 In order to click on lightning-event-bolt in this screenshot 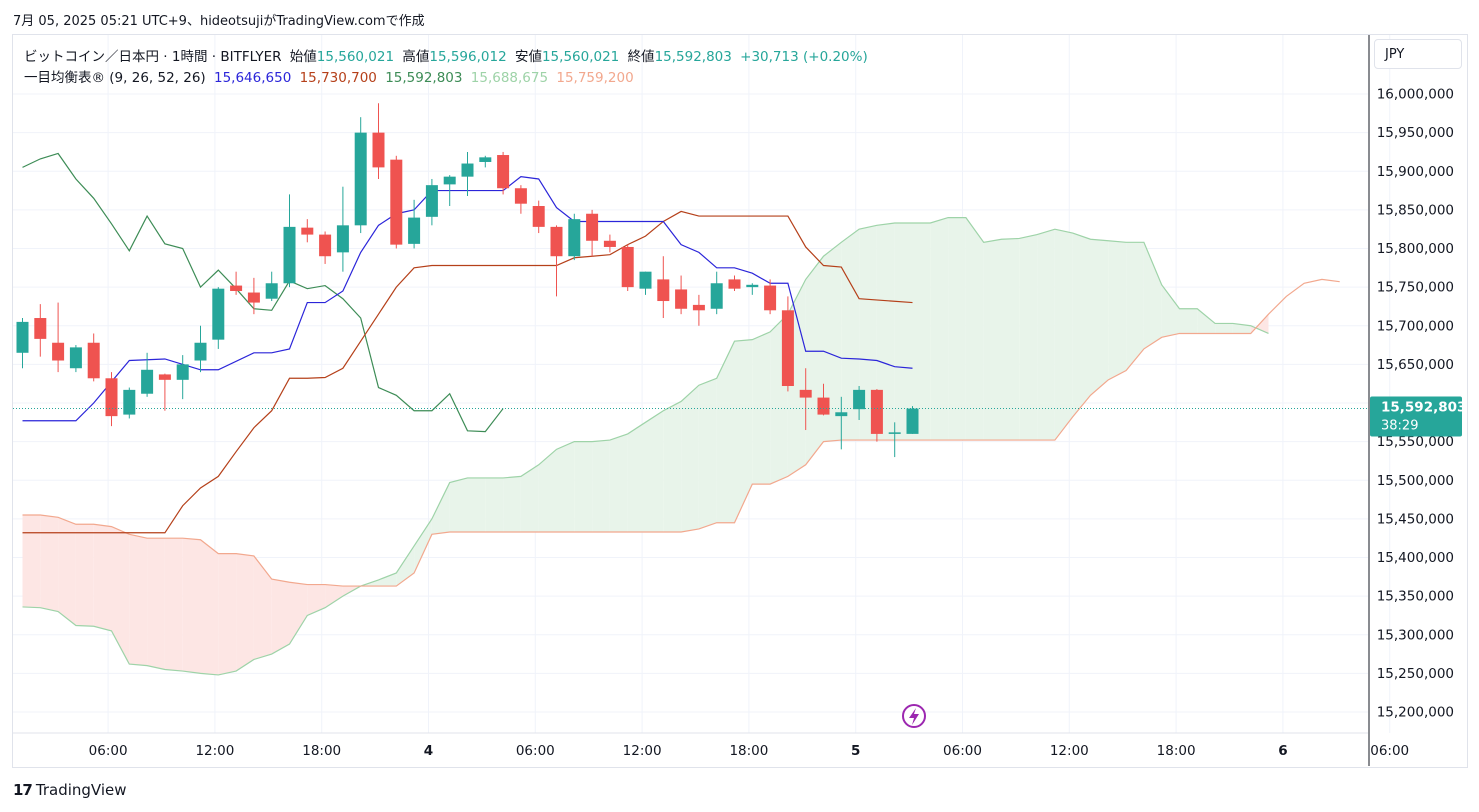, I will do `click(914, 716)`.